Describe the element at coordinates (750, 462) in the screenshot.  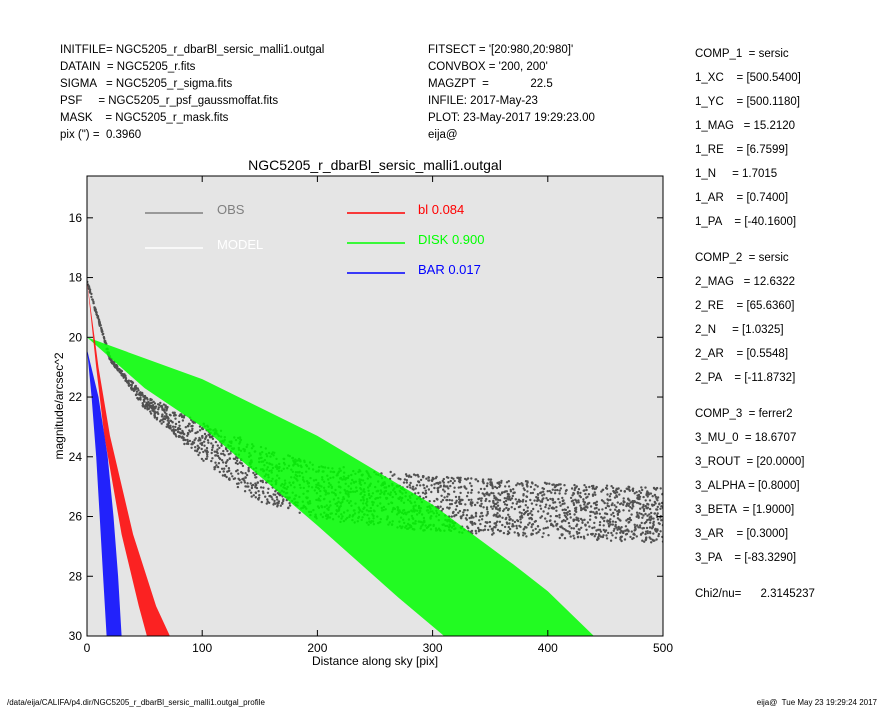
I see `component-param-line: 3_ROUT = [20.0000]` at that location.